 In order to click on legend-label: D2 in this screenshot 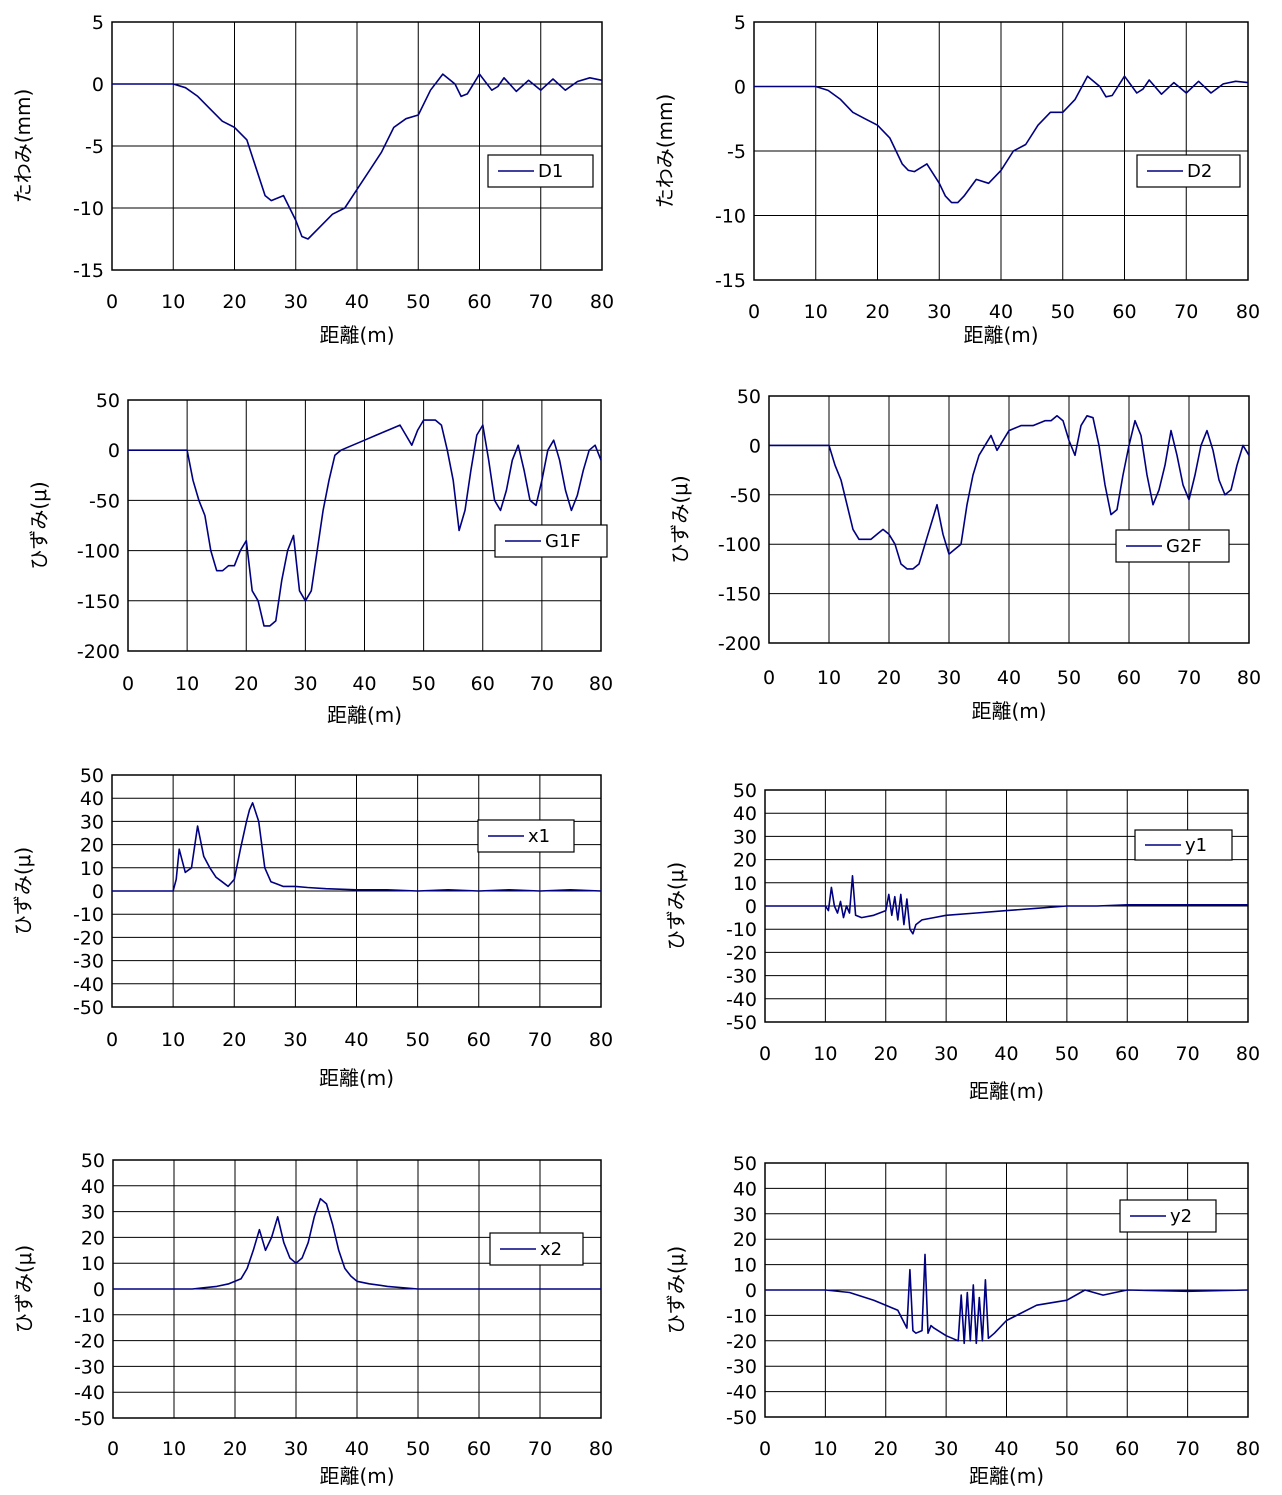, I will do `click(1199, 171)`.